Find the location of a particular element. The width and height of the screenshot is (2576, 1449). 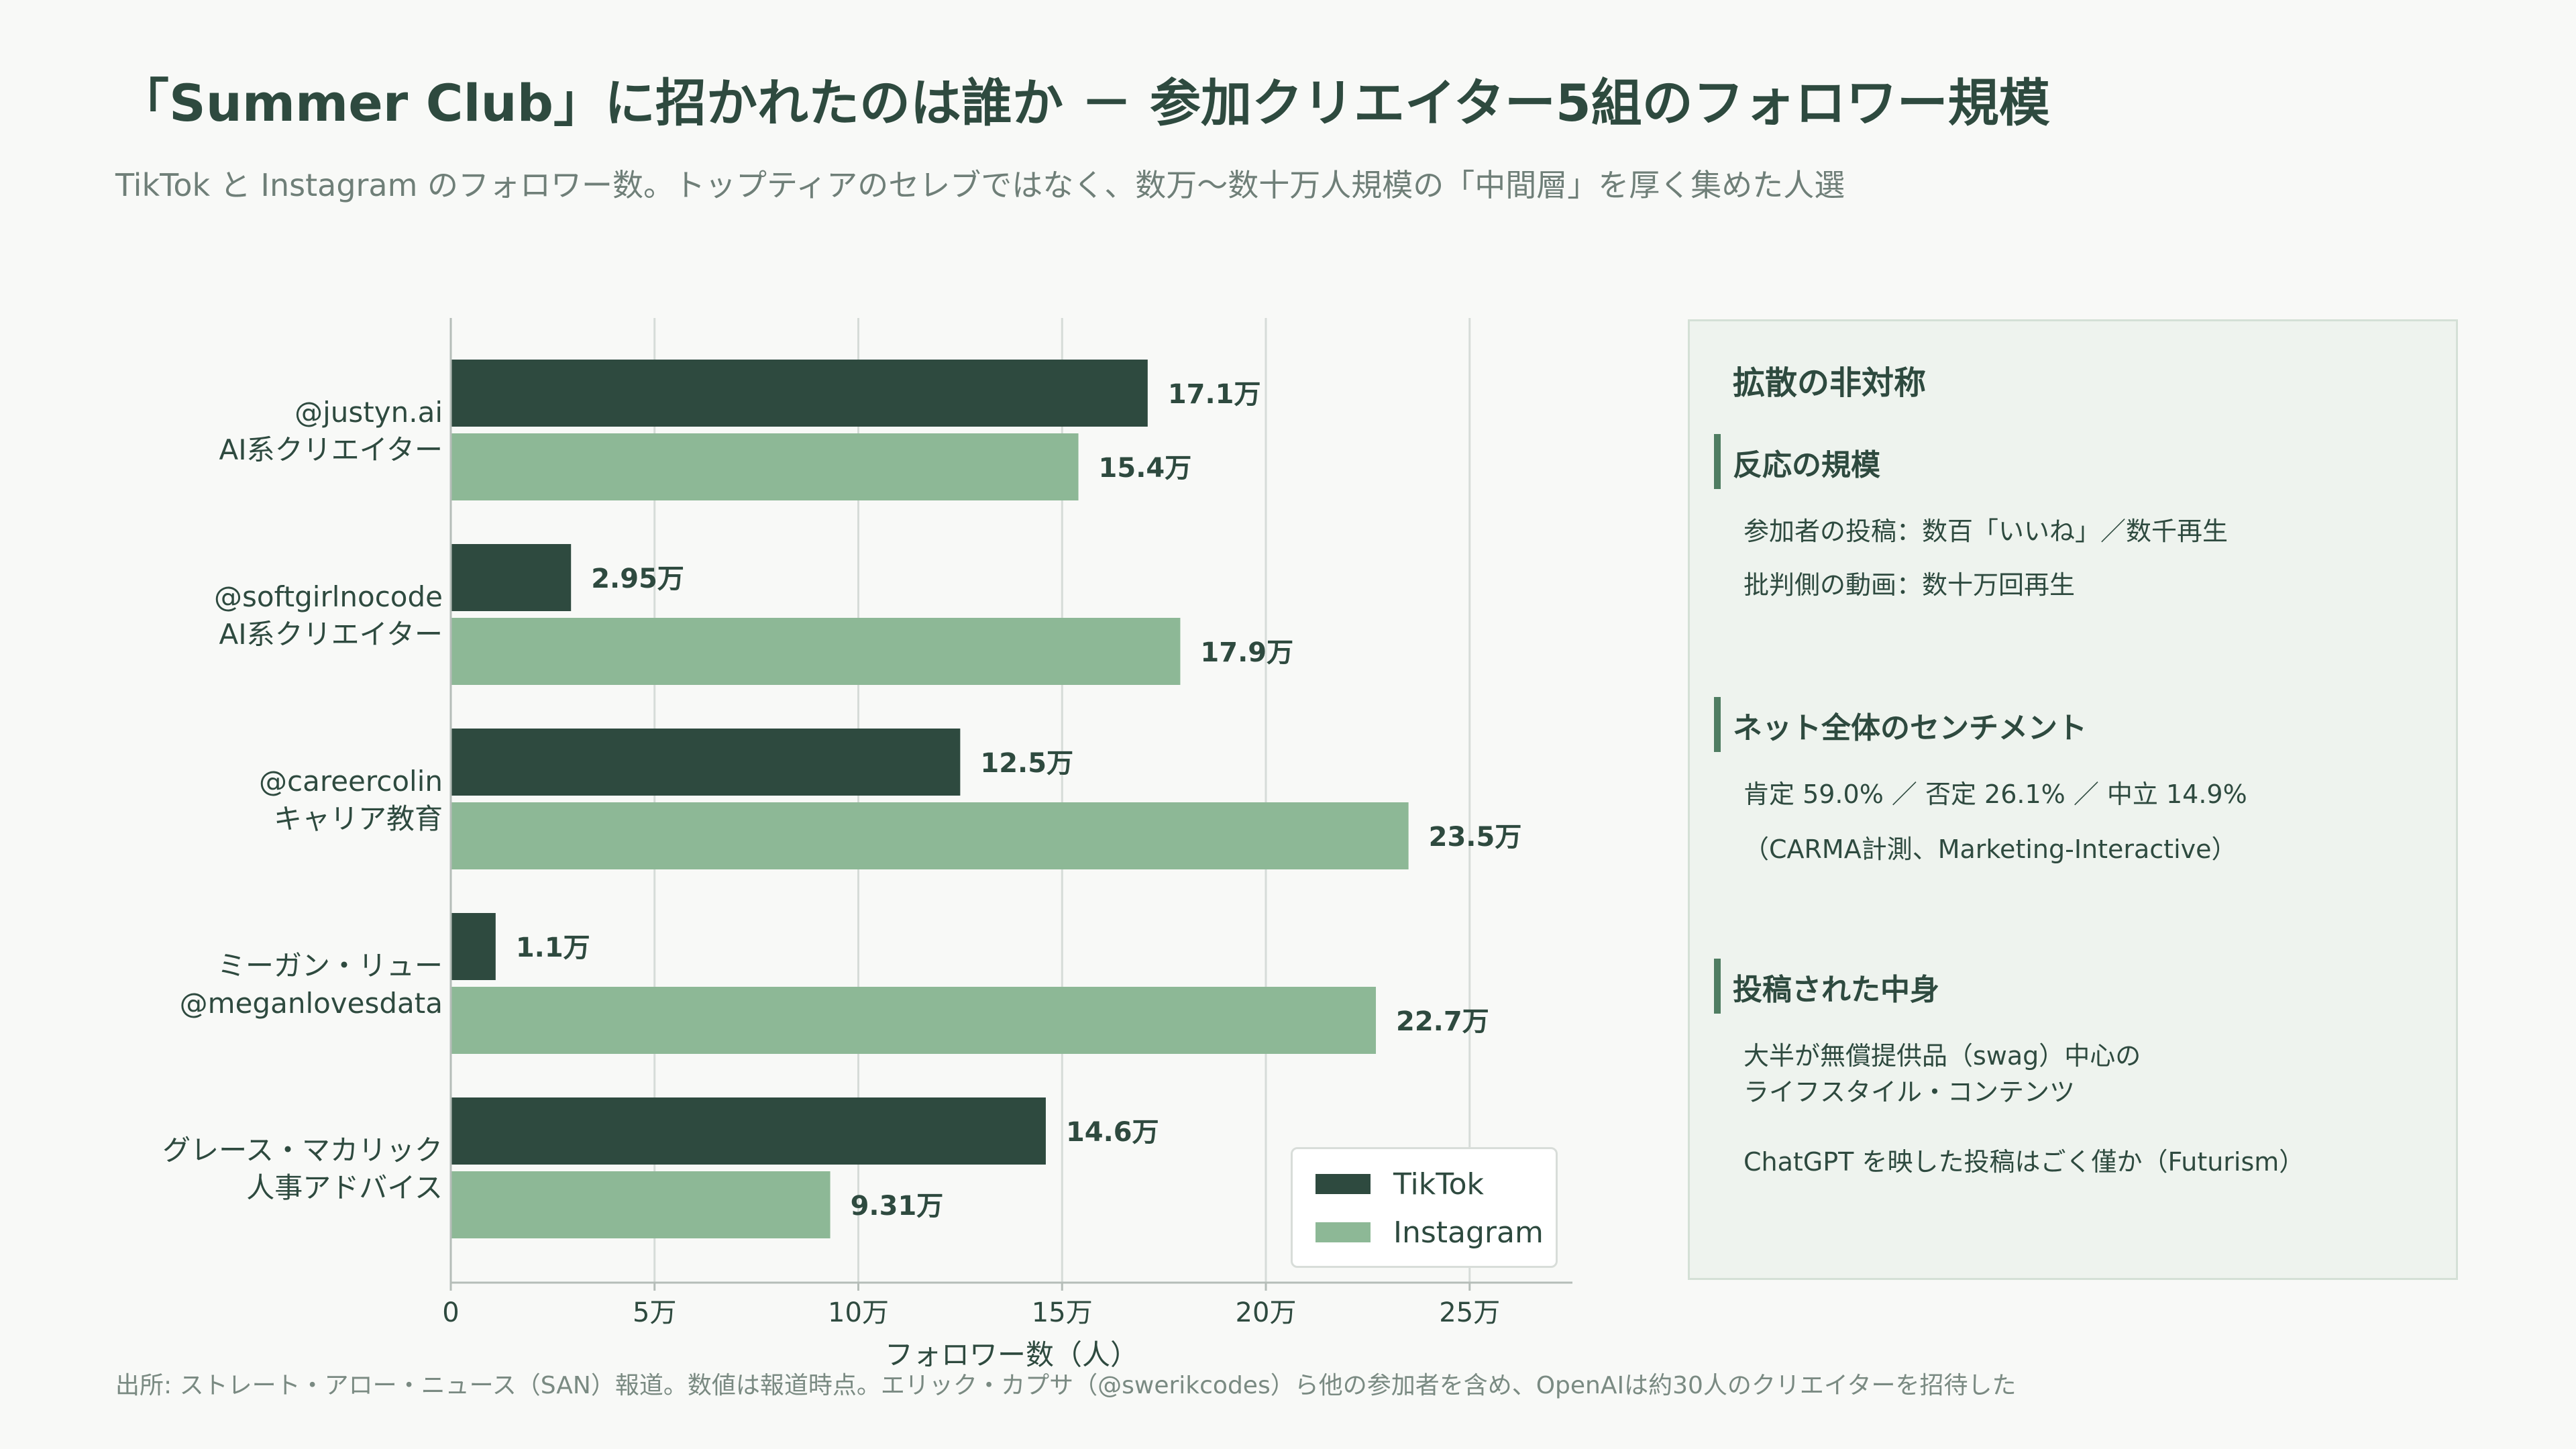

data-label: 12.5万 is located at coordinates (1026, 763).